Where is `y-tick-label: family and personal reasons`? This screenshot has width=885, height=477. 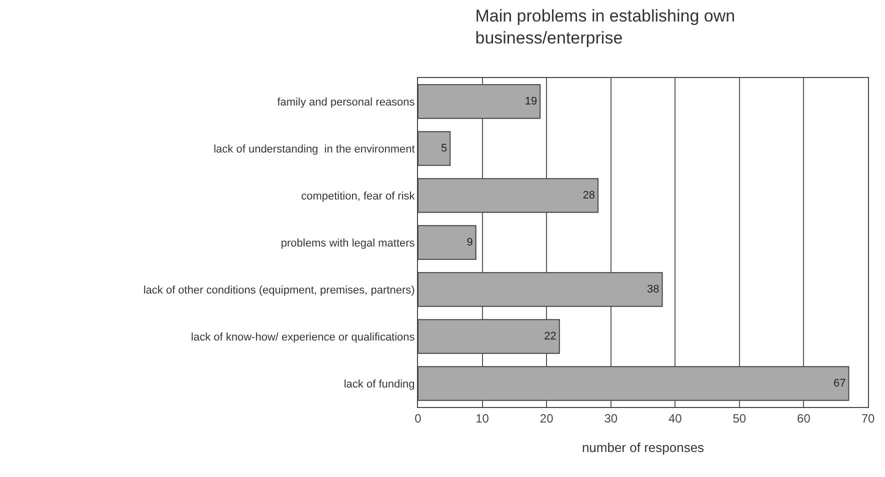 y-tick-label: family and personal reasons is located at coordinates (346, 102).